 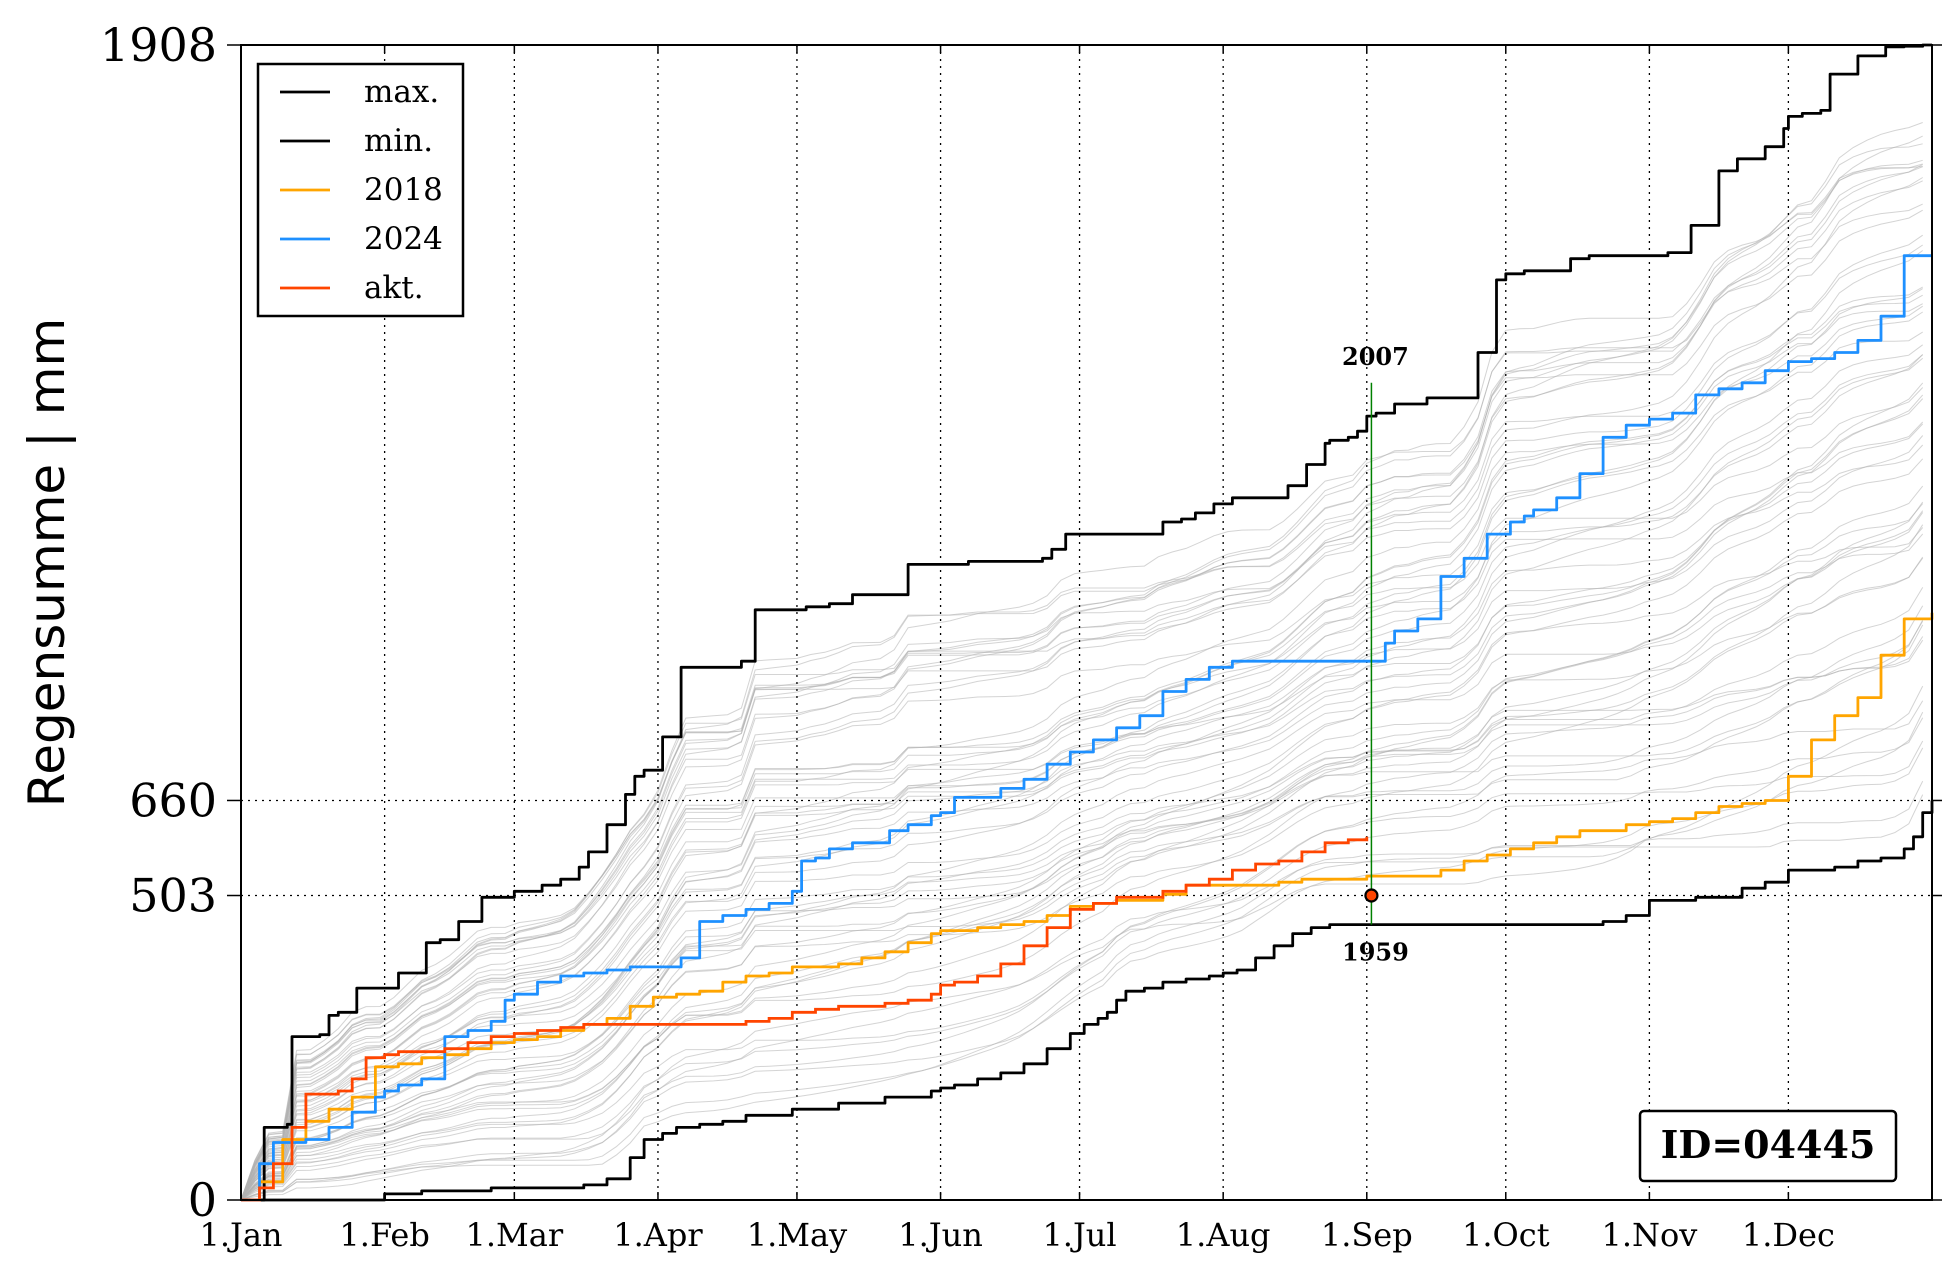 What do you see at coordinates (47, 562) in the screenshot?
I see `y-axis-label: Regensumme | mm` at bounding box center [47, 562].